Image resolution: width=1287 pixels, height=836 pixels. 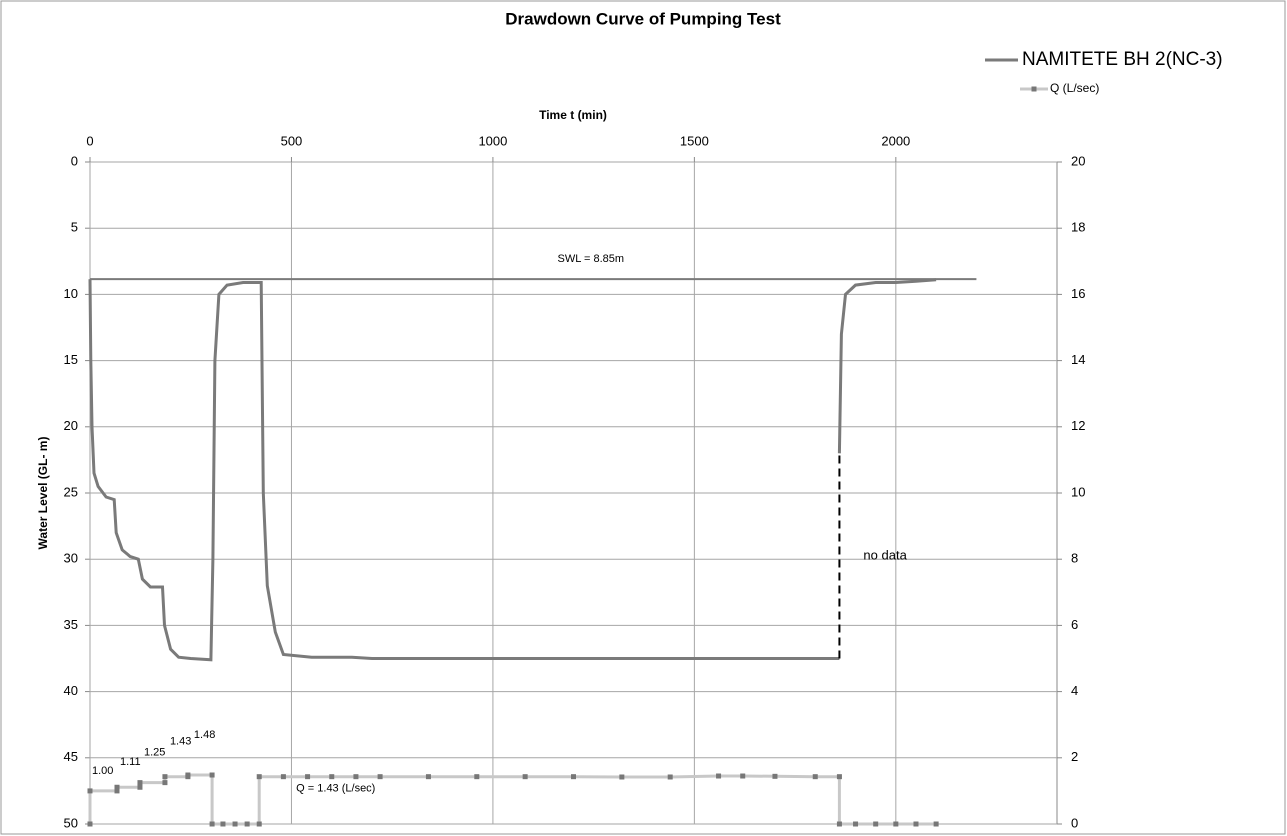 I want to click on chart-title: Drawdown Curve of Pumping Test, so click(x=643, y=18).